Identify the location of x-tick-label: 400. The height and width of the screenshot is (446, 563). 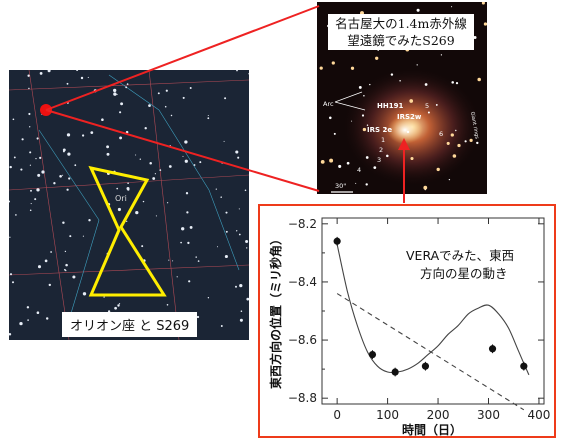
(539, 415).